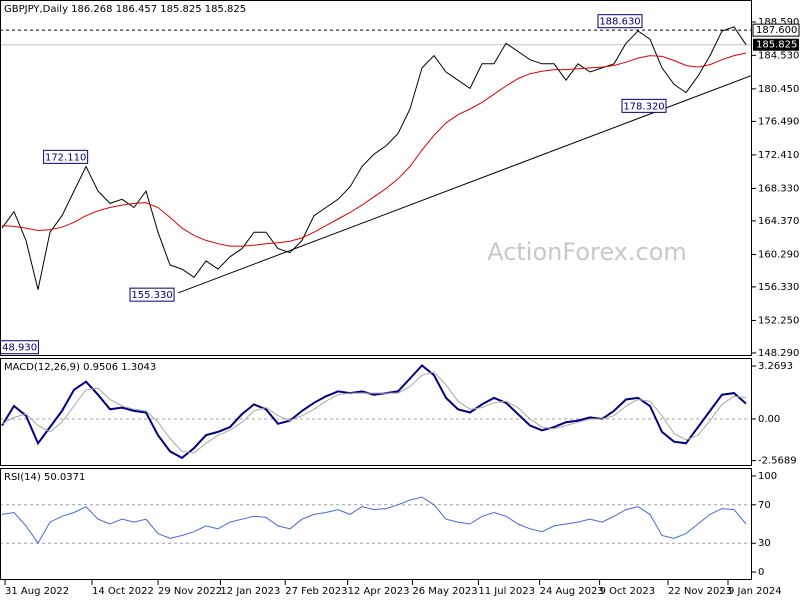 The height and width of the screenshot is (604, 800). I want to click on x-tick-label: 11 Jul 2023, so click(506, 591).